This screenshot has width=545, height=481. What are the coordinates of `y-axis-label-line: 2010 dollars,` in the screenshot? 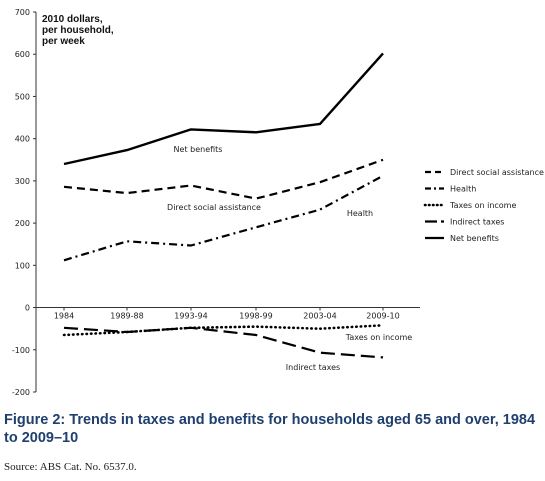 It's located at (72, 19).